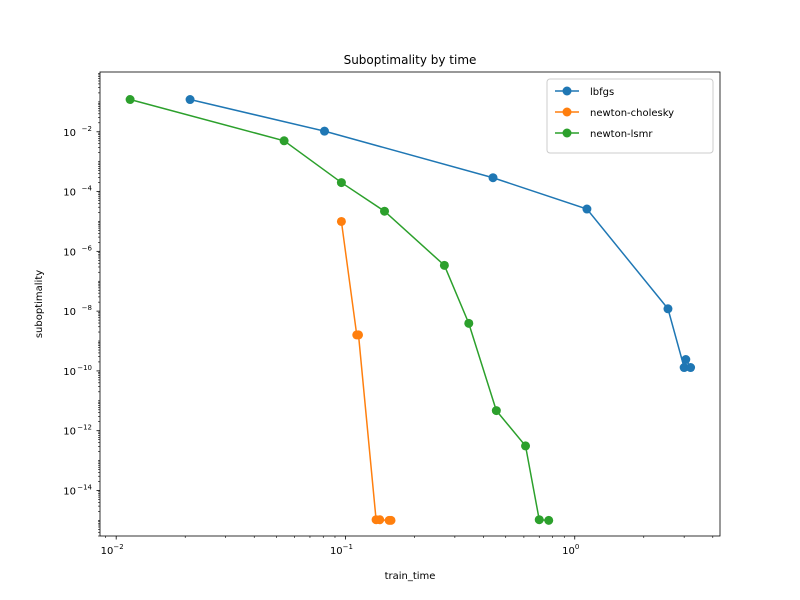 The width and height of the screenshot is (800, 600). Describe the element at coordinates (77, 311) in the screenshot. I see `y-tick-label: 10 −8` at that location.